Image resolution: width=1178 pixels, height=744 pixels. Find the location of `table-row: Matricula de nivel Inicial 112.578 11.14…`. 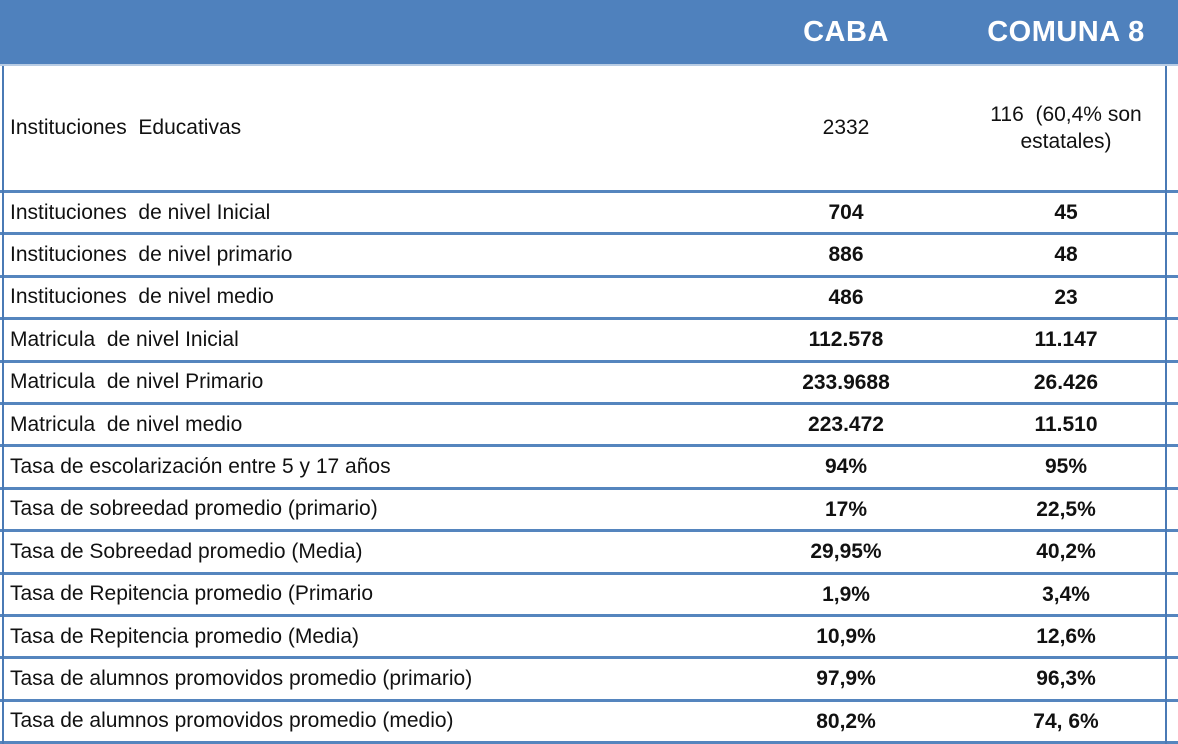

table-row: Matricula de nivel Inicial 112.578 11.14… is located at coordinates (589, 341).